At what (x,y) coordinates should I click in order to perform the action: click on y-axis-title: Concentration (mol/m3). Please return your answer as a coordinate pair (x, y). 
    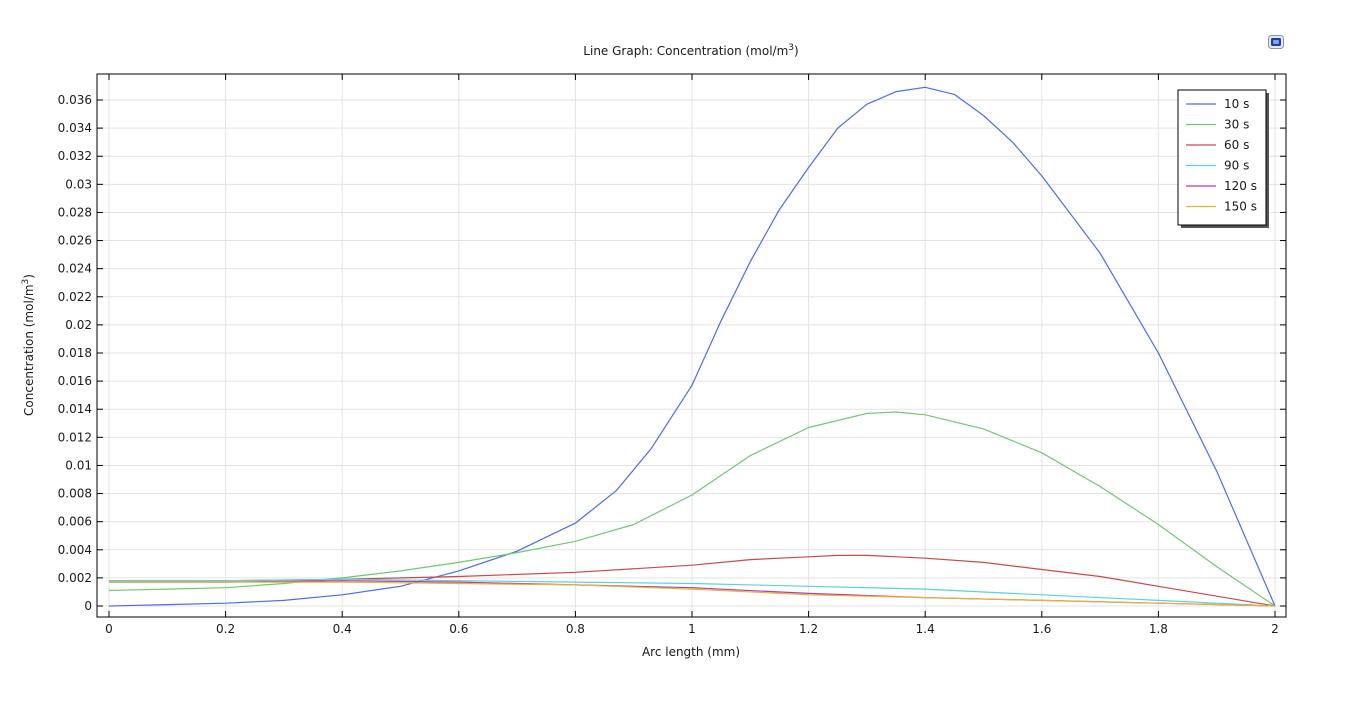
    Looking at the image, I should click on (28, 345).